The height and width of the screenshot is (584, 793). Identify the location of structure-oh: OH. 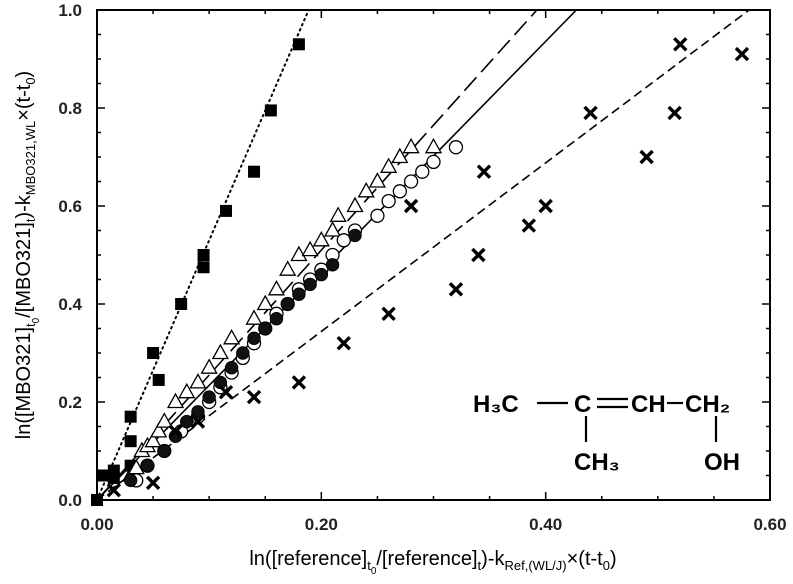
(722, 462).